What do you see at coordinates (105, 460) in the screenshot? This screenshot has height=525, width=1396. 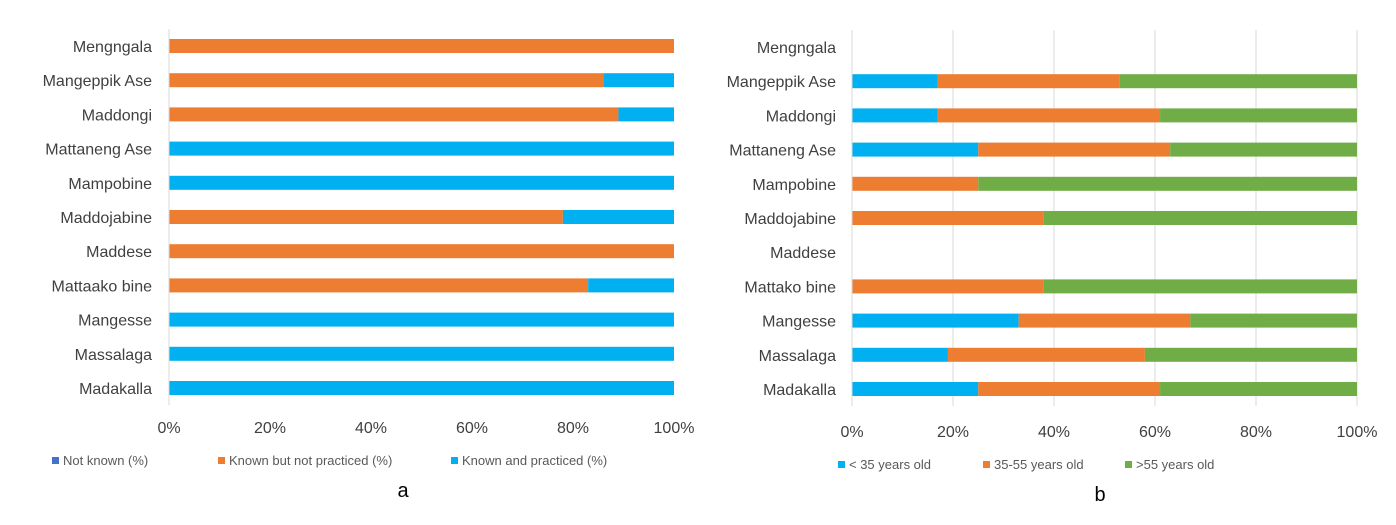 I see `legend-label: Not known (%)` at bounding box center [105, 460].